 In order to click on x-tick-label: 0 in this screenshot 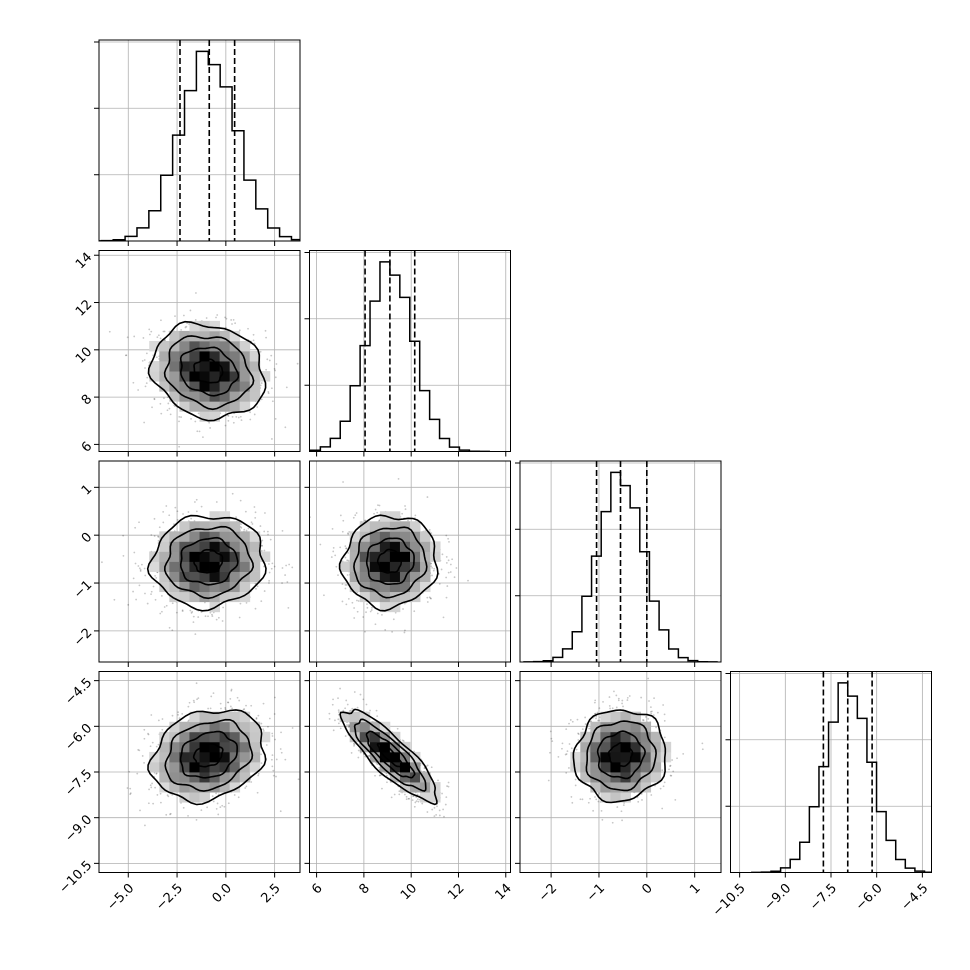, I will do `click(647, 889)`.